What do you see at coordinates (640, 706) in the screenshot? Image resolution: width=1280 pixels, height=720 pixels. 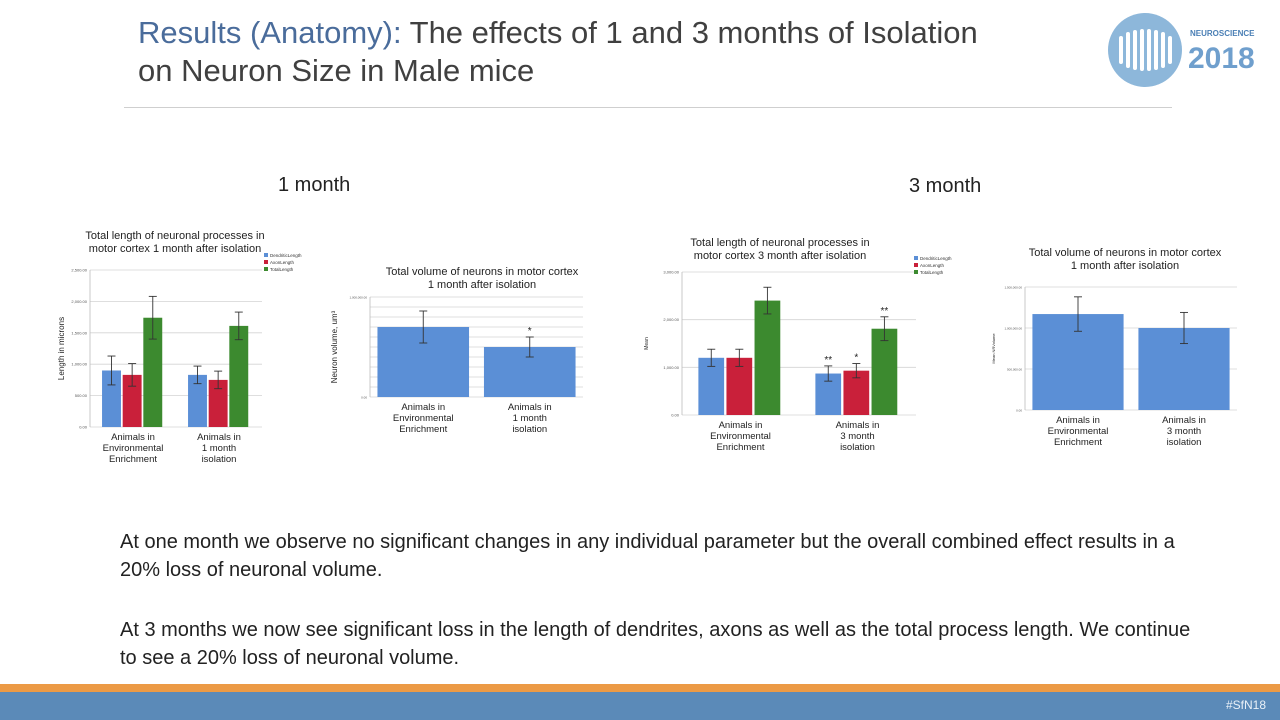 I see `footer-bar` at bounding box center [640, 706].